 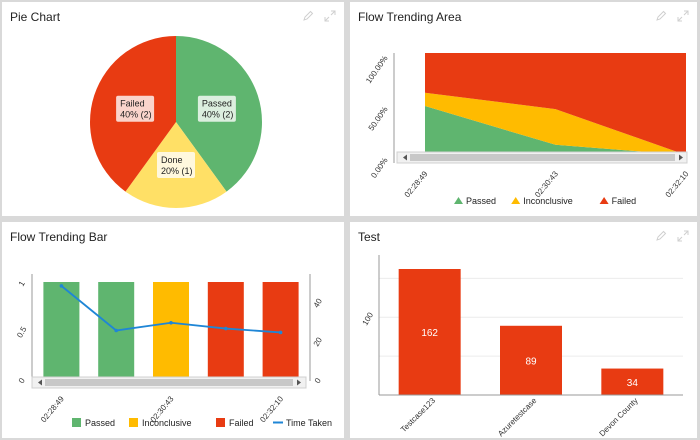 What do you see at coordinates (35, 17) in the screenshot?
I see `panel-title: Pie Chart` at bounding box center [35, 17].